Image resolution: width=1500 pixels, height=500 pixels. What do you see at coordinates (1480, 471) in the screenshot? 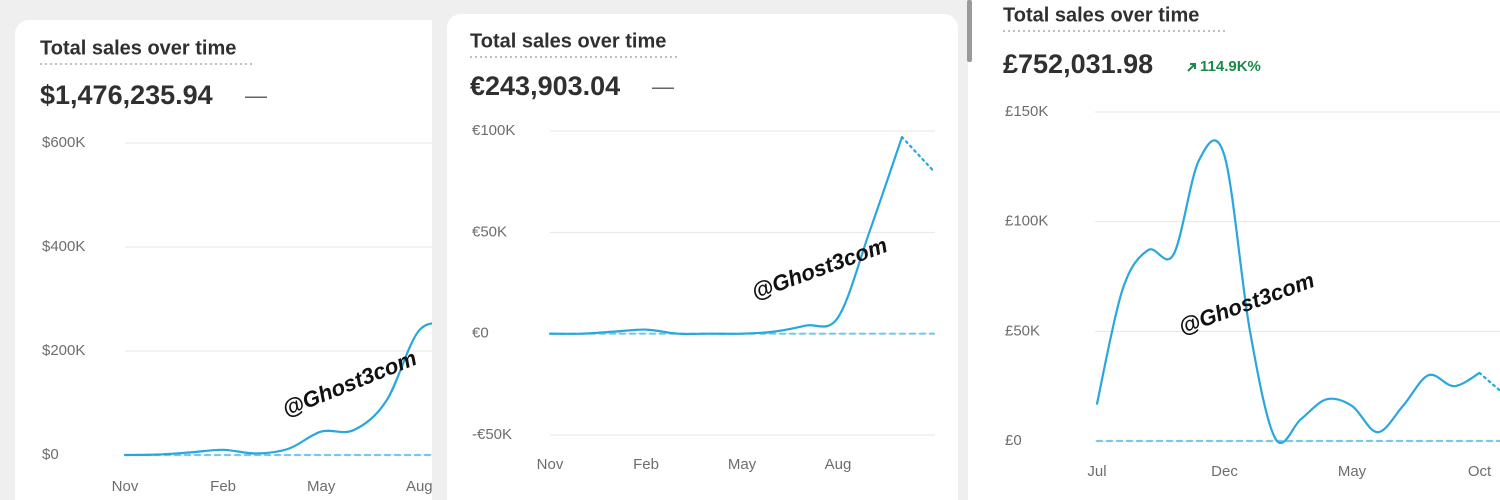
I see `x-tick-label: Oct` at bounding box center [1480, 471].